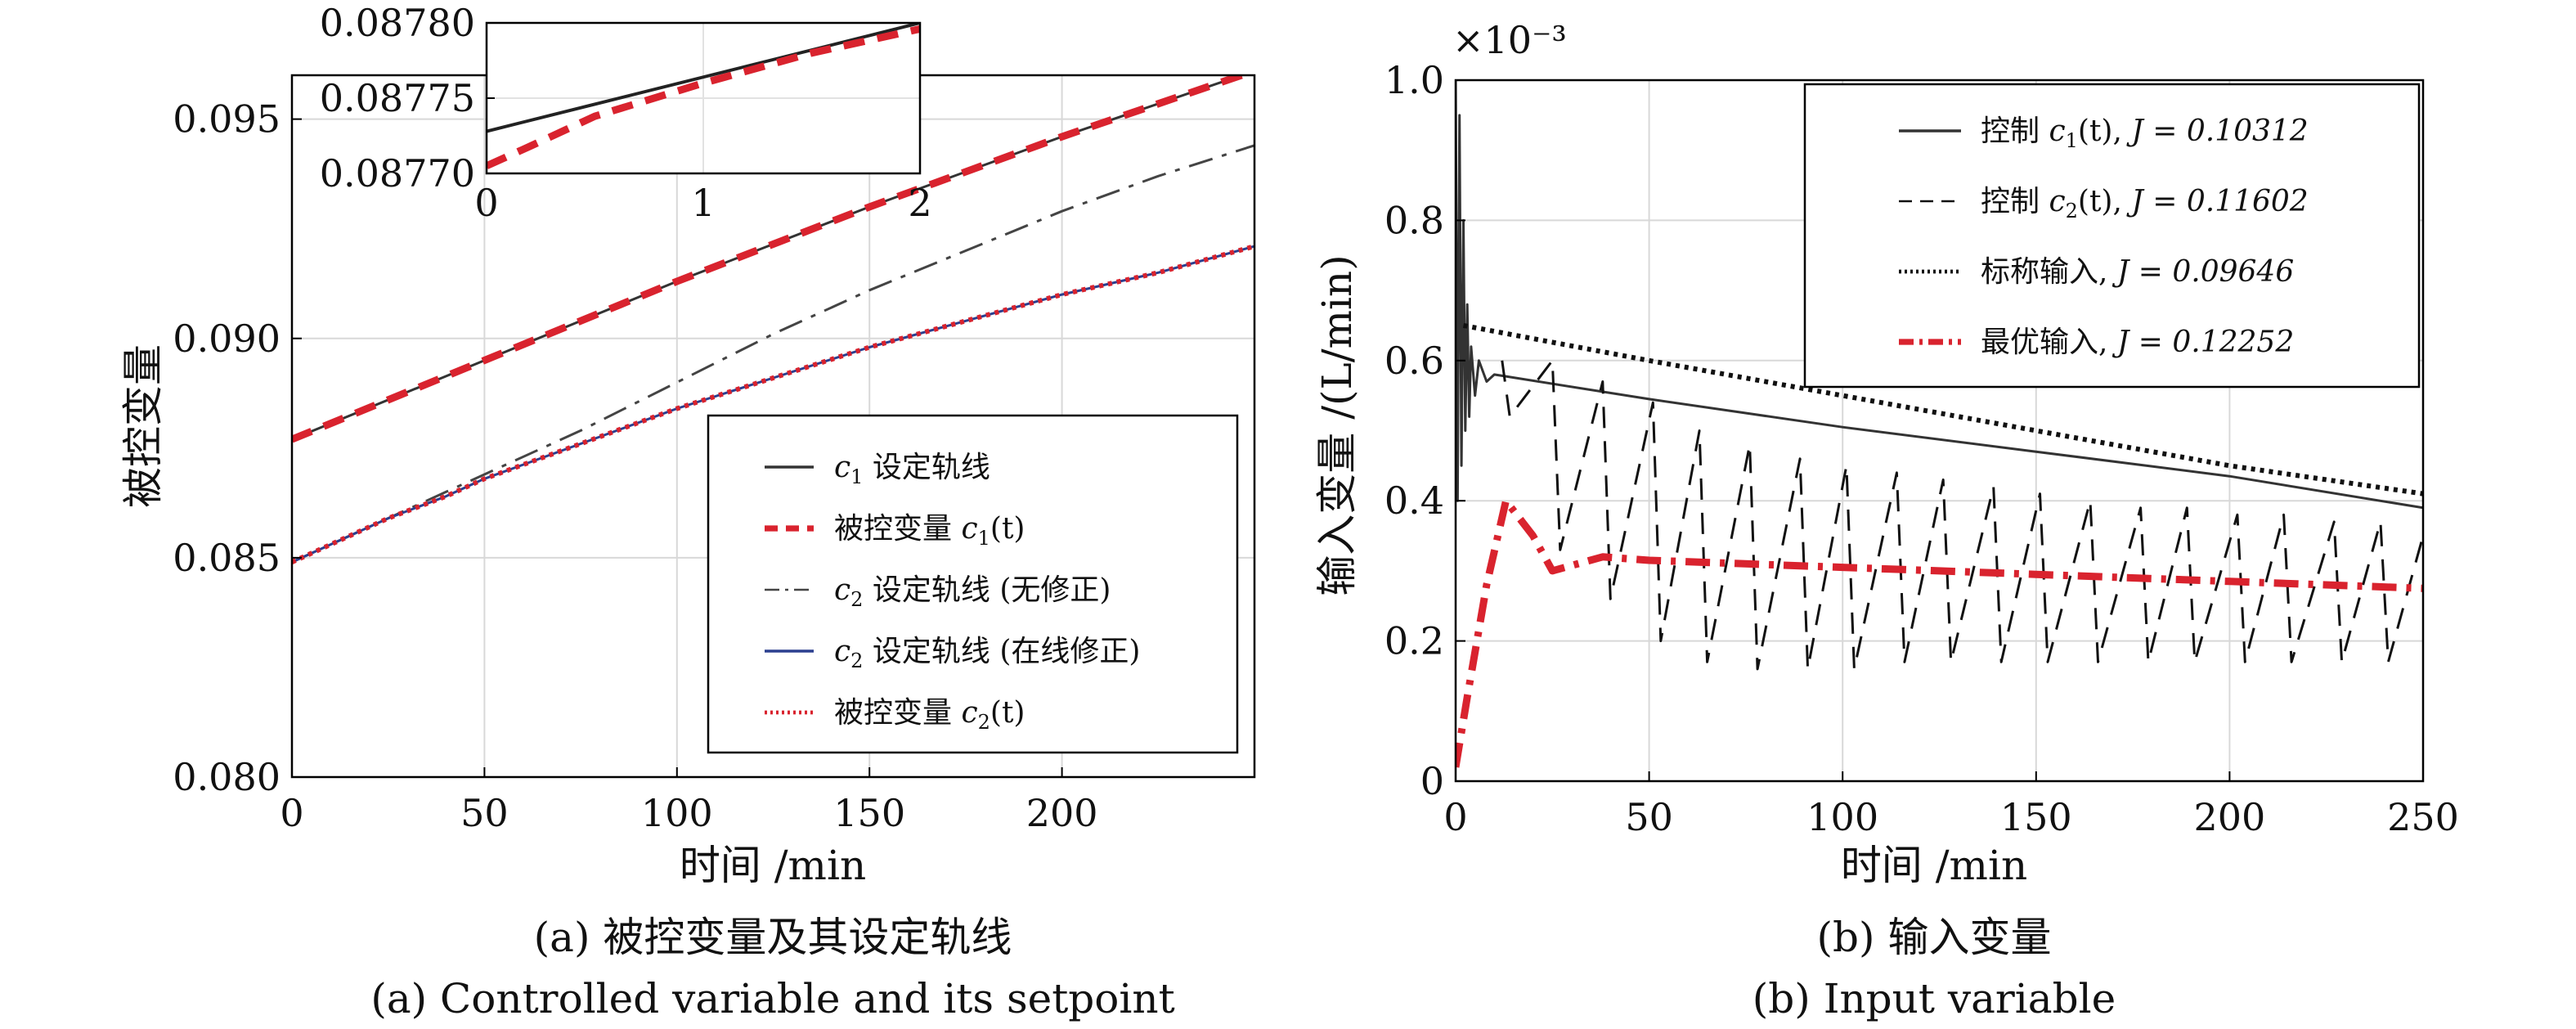 This screenshot has height=1029, width=2576. Describe the element at coordinates (486, 203) in the screenshot. I see `inset-x-tick-label: 0` at that location.